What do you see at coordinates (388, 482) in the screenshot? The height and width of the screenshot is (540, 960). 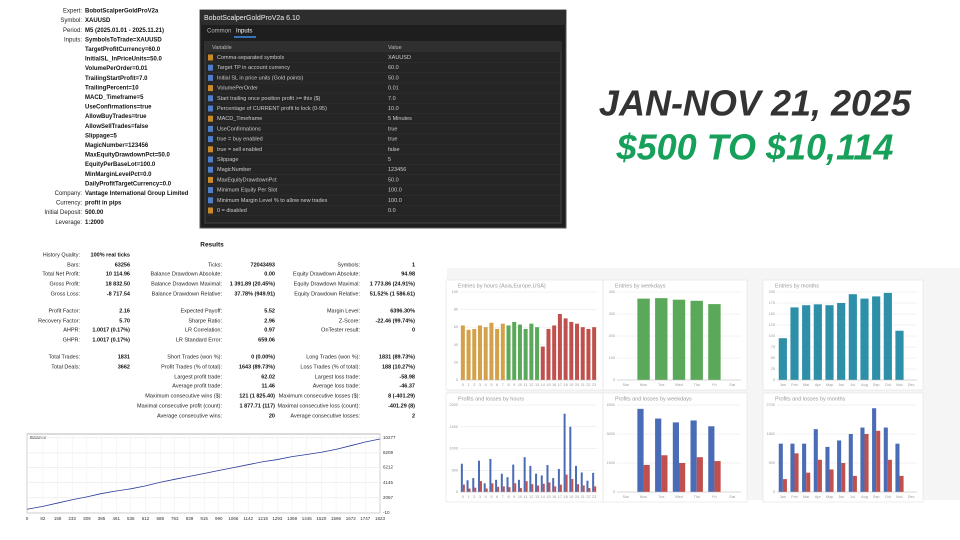 I see `y-tick-label: 4145` at bounding box center [388, 482].